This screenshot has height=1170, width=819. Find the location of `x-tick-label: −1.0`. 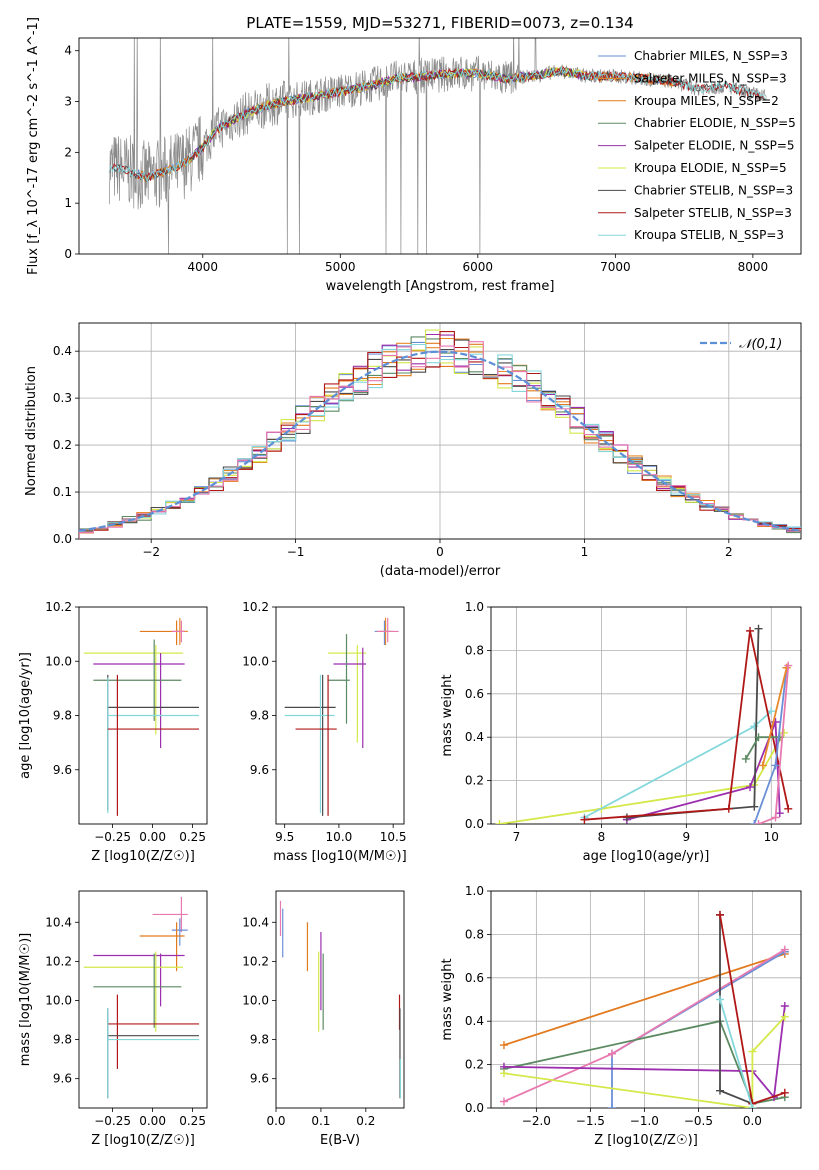

x-tick-label: −1.0 is located at coordinates (644, 1121).